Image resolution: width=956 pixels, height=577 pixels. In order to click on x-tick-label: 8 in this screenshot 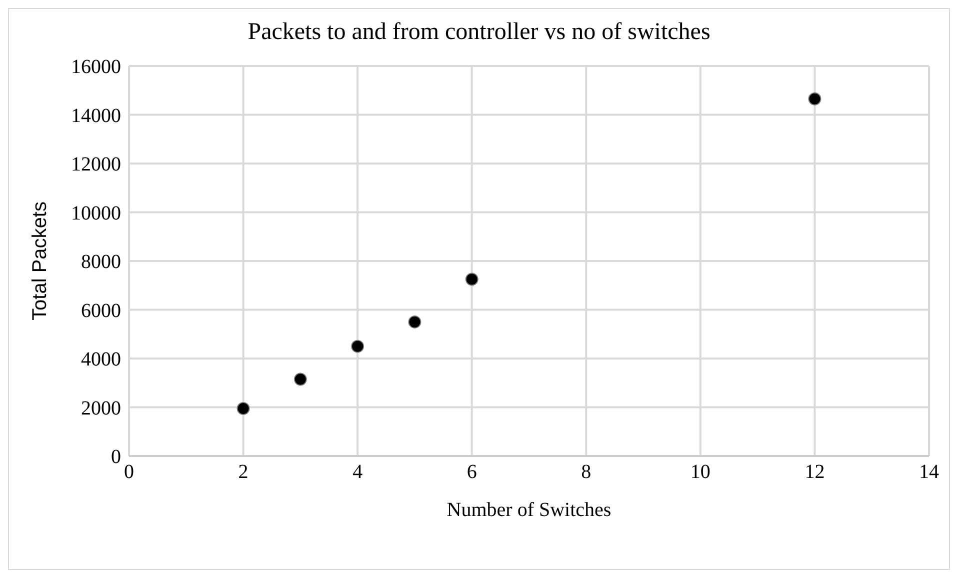, I will do `click(586, 472)`.